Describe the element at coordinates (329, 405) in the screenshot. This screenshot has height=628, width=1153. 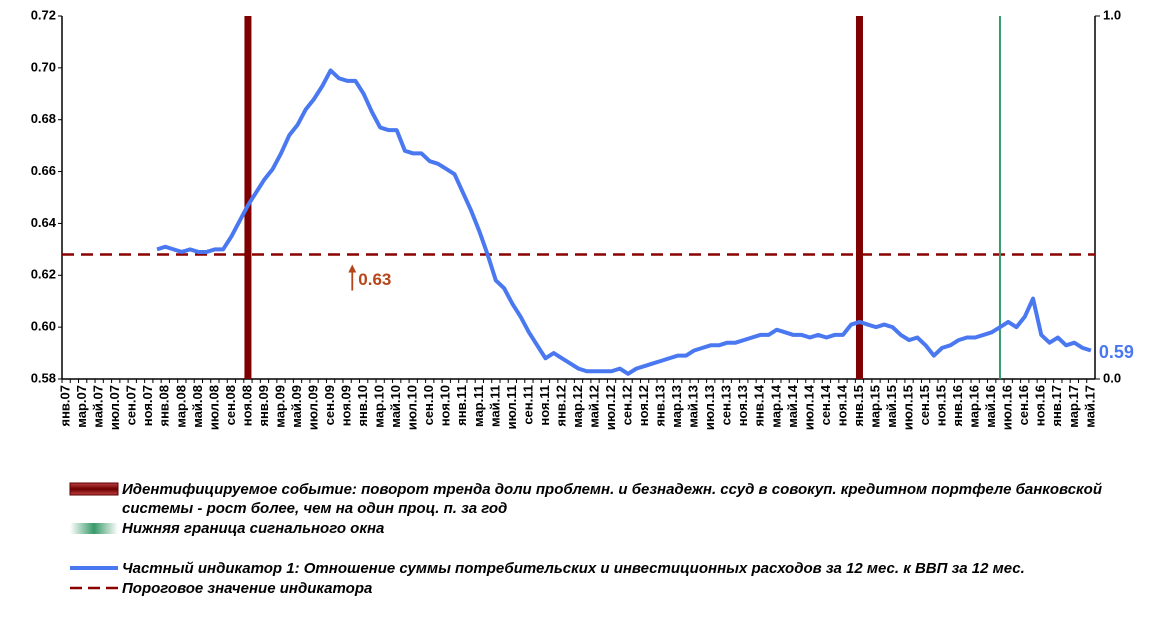
I see `x-tick-label: сен.09` at that location.